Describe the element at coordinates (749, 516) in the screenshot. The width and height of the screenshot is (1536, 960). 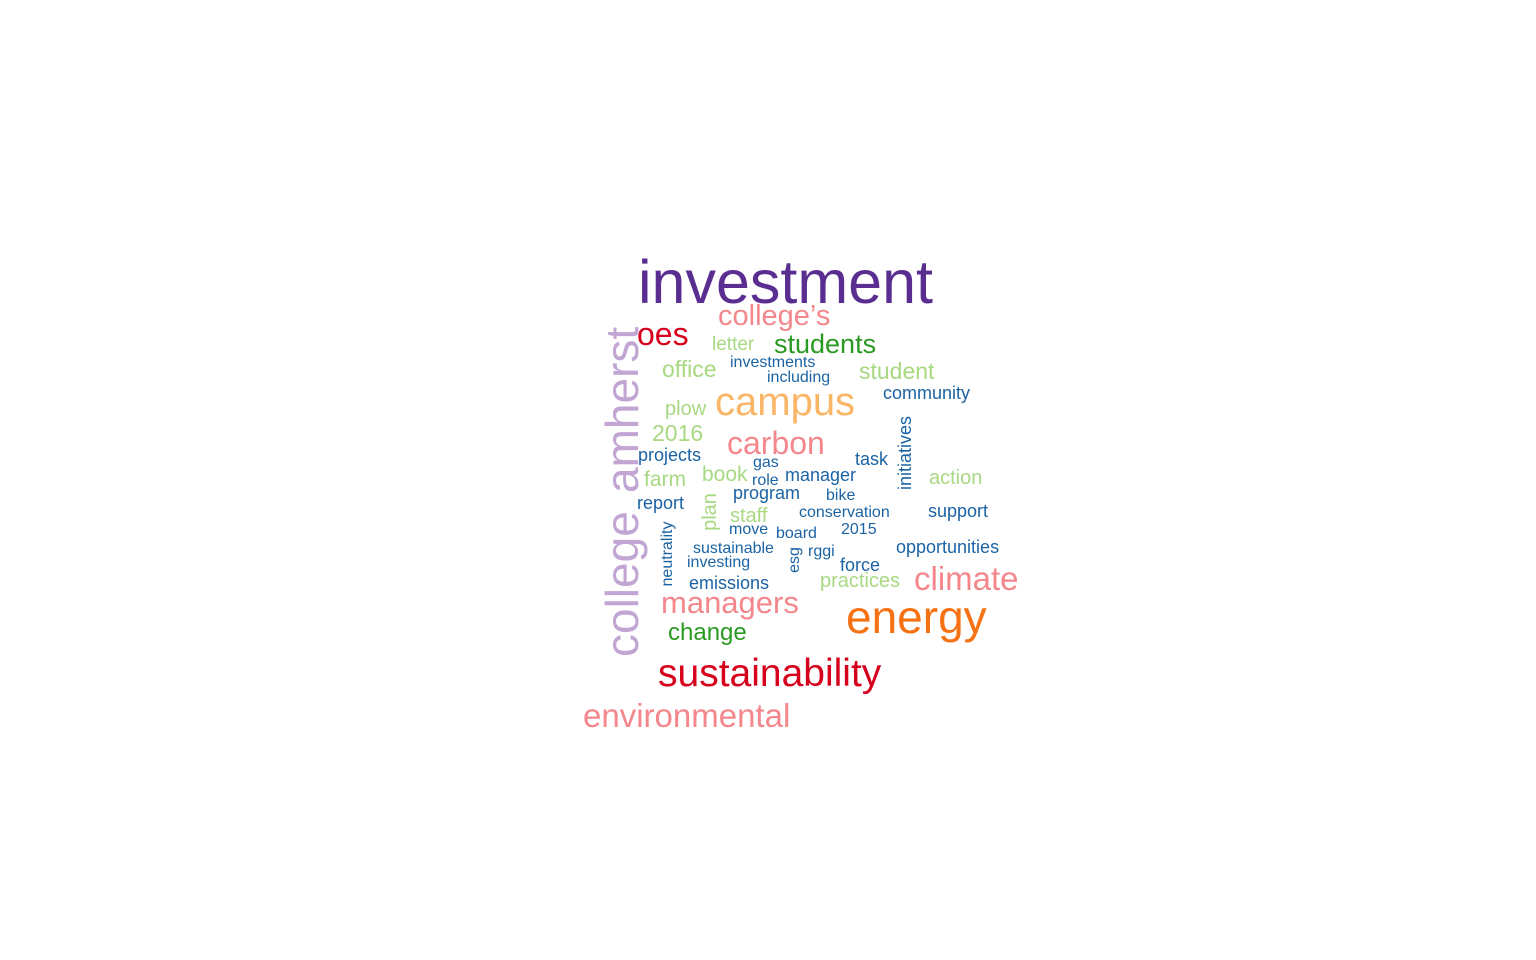
I see `word-staff: staff` at that location.